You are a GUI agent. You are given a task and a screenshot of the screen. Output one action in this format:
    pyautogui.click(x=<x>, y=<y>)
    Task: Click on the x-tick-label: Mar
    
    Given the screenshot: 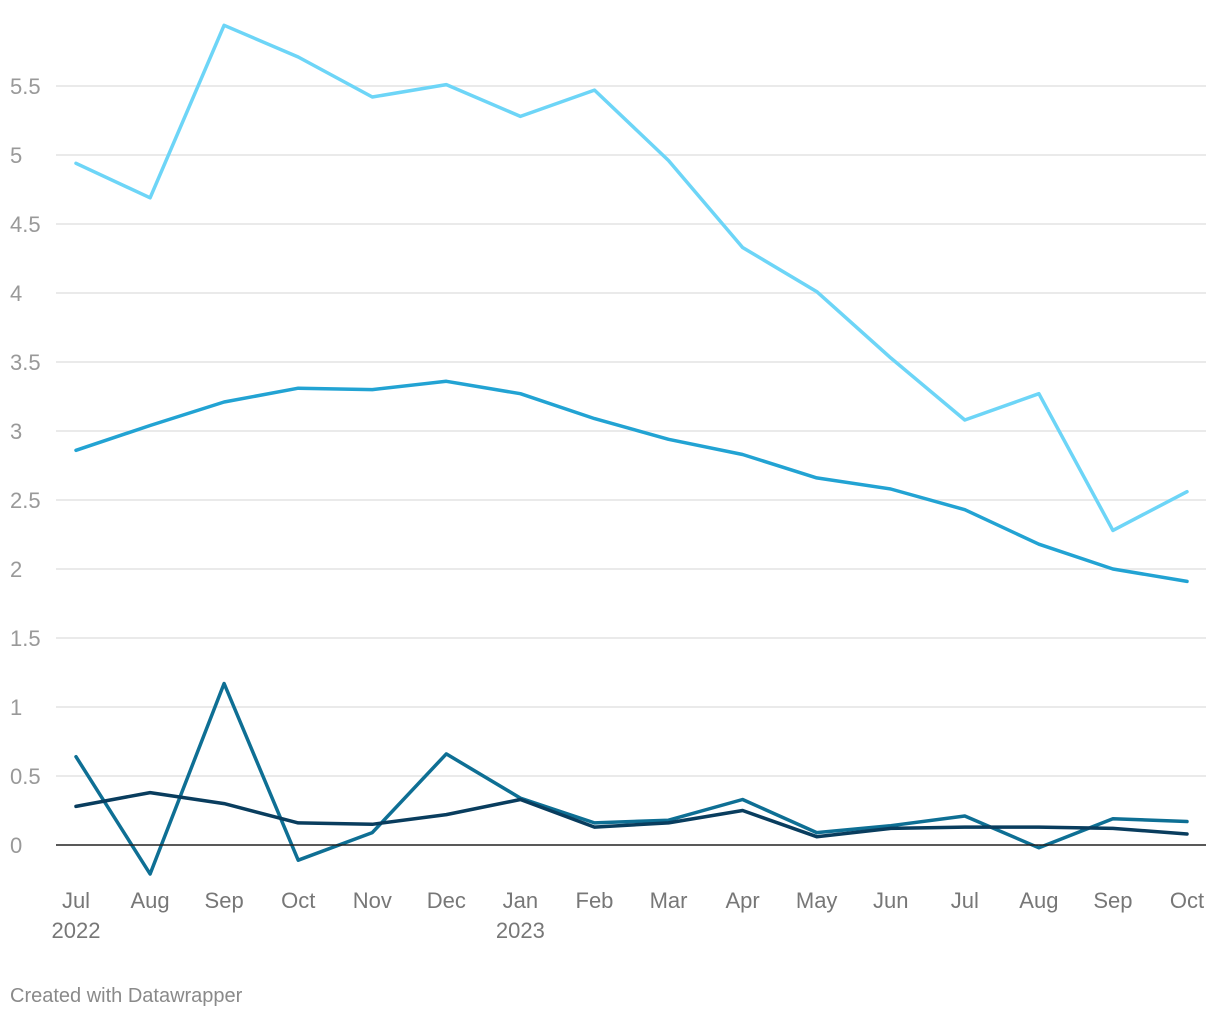 What is the action you would take?
    pyautogui.click(x=669, y=900)
    